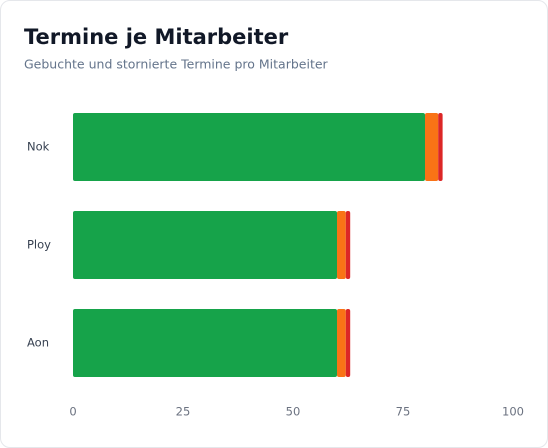 This screenshot has height=448, width=548. Describe the element at coordinates (38, 147) in the screenshot. I see `y-tick-label: Nok` at that location.